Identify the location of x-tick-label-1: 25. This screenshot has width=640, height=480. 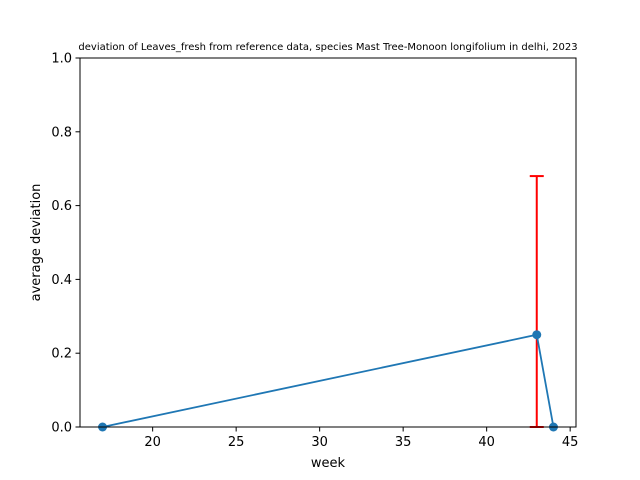
(236, 442).